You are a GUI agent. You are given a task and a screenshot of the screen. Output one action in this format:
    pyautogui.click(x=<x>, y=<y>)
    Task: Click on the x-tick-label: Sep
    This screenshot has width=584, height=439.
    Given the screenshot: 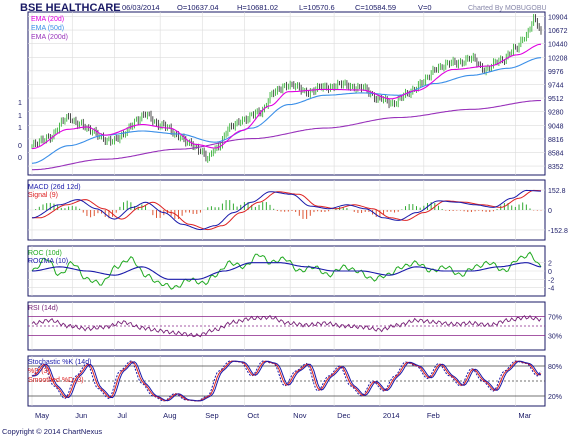 What is the action you would take?
    pyautogui.click(x=211, y=415)
    